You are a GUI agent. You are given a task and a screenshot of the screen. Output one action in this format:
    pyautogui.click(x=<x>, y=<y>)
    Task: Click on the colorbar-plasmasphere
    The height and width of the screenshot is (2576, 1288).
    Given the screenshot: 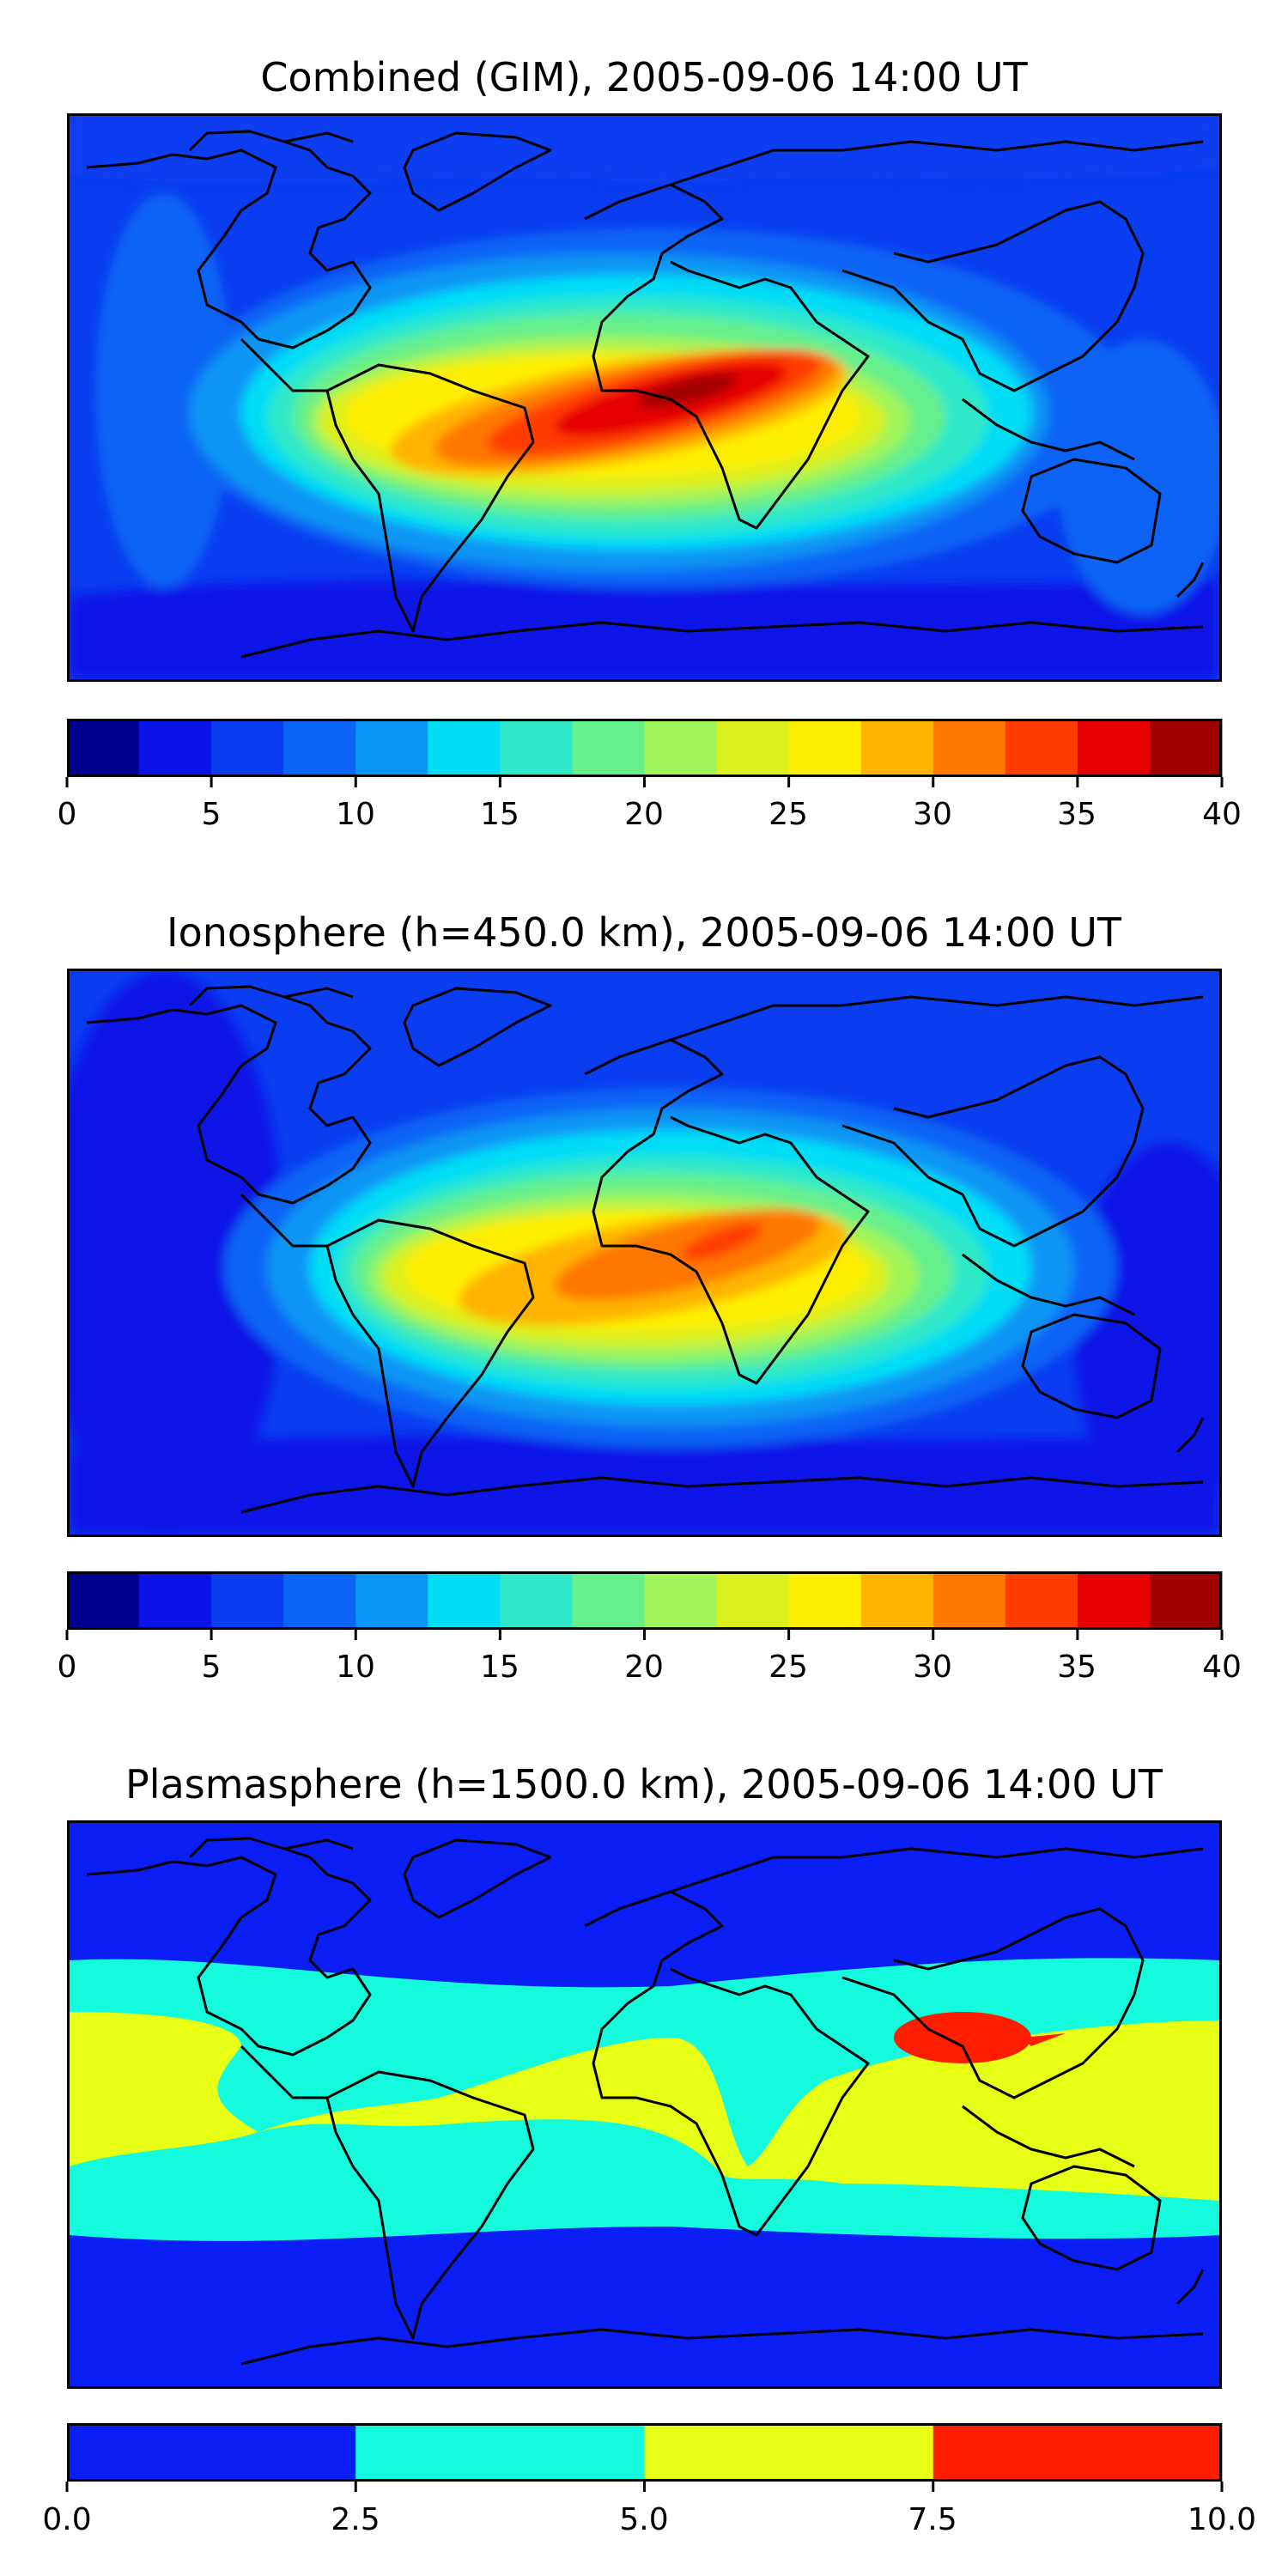 What is the action you would take?
    pyautogui.click(x=644, y=2457)
    